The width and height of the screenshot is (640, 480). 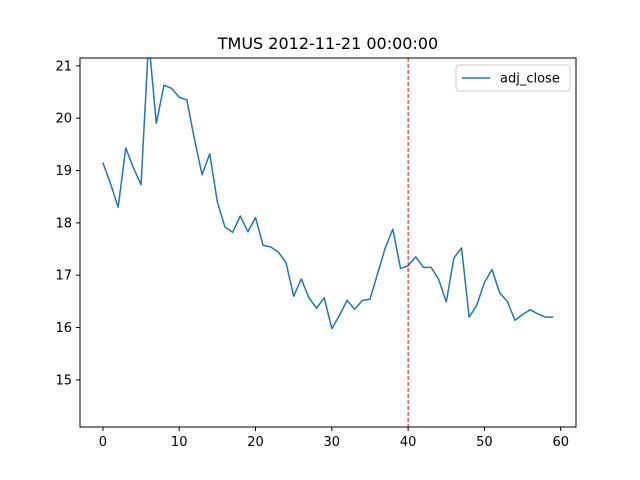 I want to click on x-tick-label: 30, so click(x=332, y=442).